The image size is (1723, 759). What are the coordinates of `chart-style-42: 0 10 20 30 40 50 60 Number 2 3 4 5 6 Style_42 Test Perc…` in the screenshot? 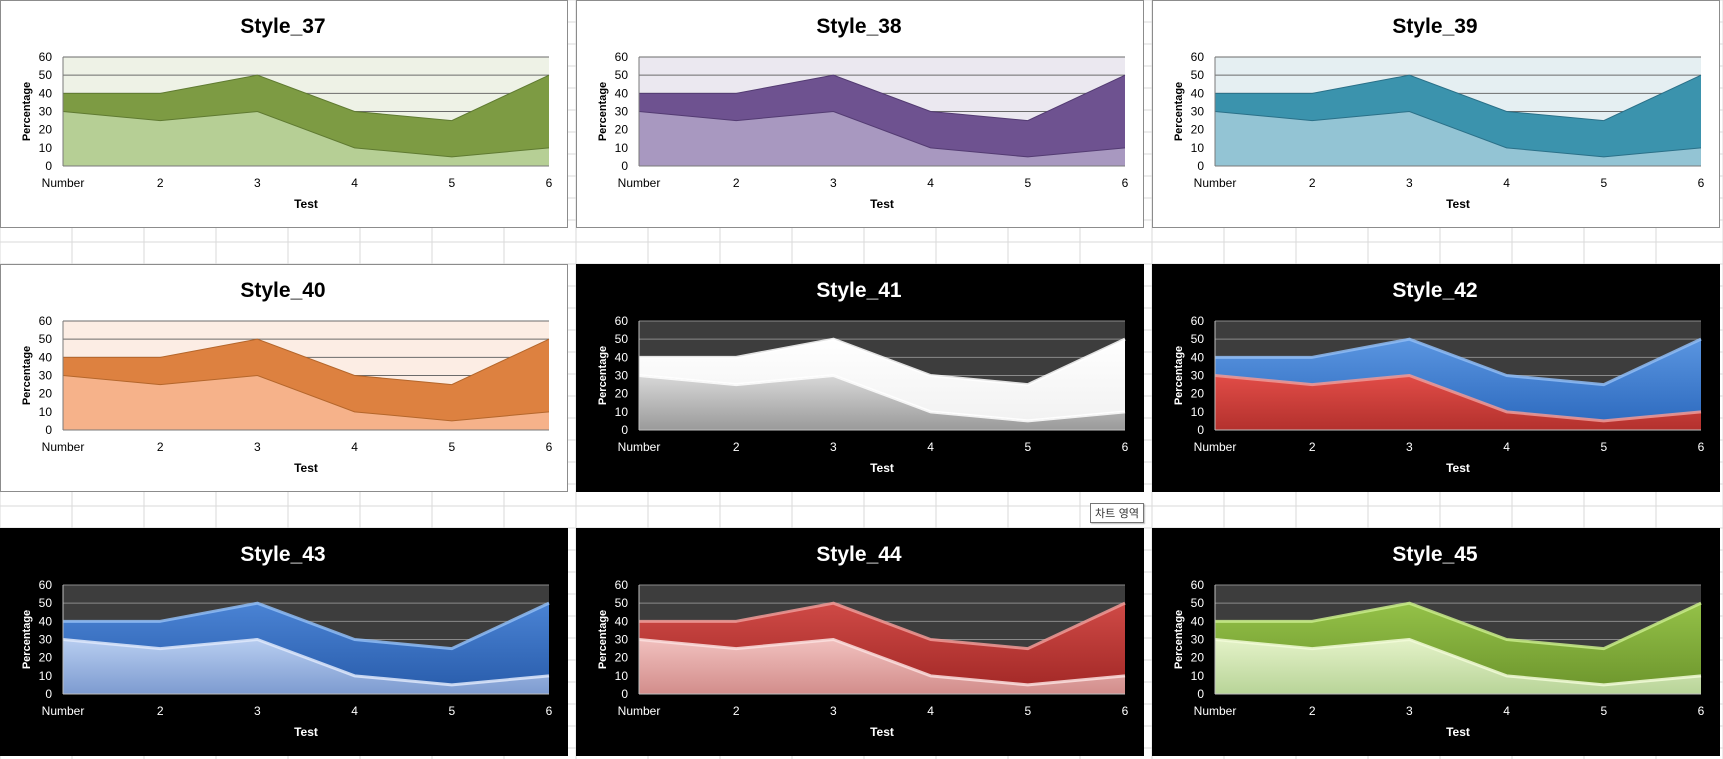 It's located at (1436, 378).